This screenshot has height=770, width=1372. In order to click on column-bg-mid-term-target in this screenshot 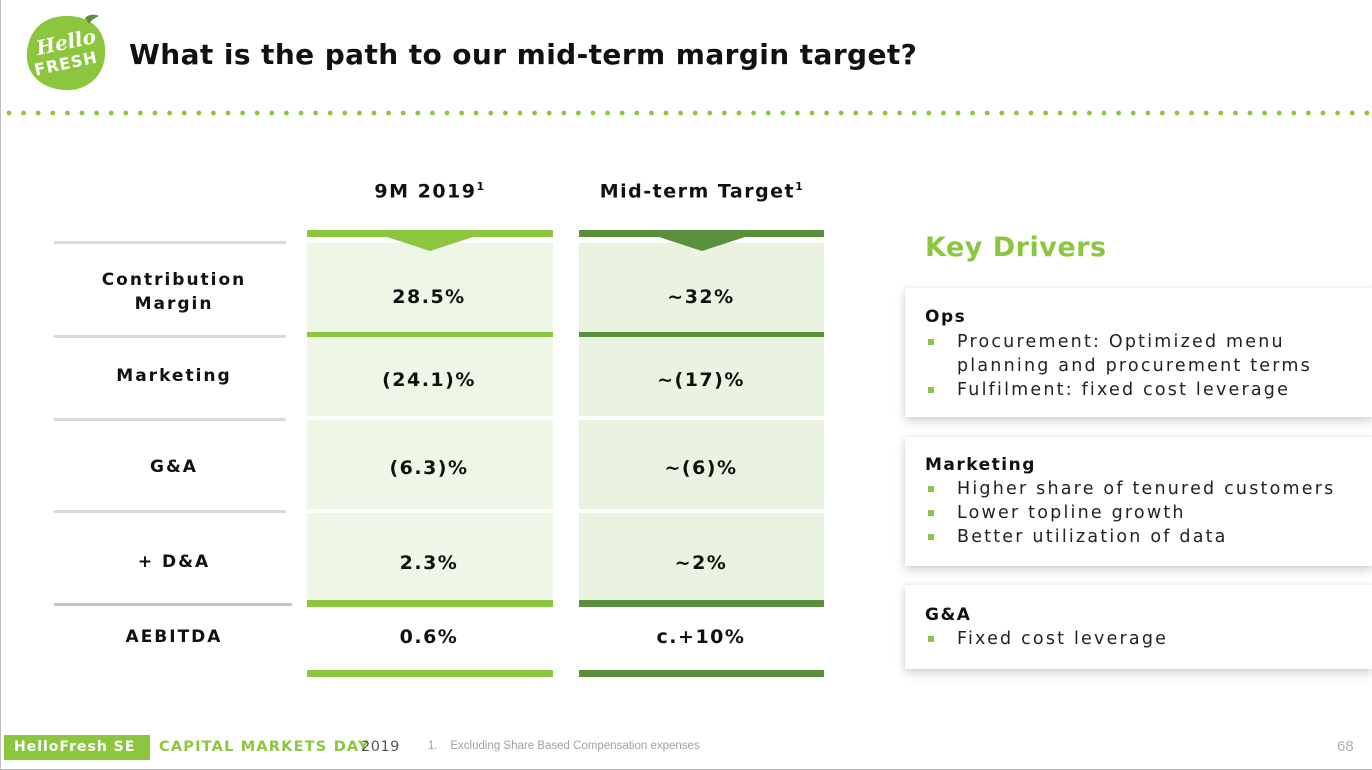, I will do `click(701, 424)`.